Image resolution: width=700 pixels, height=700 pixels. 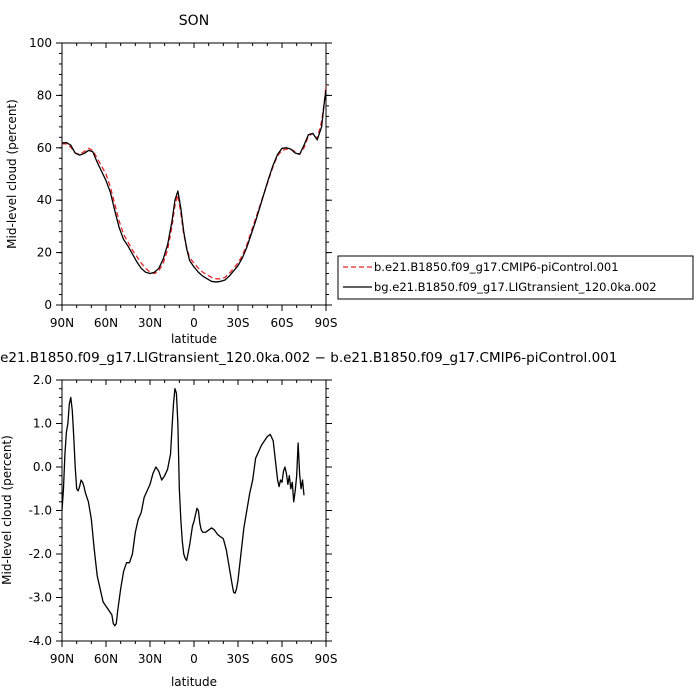 What do you see at coordinates (42, 467) in the screenshot?
I see `bottom-y-tick-label: 0.0` at bounding box center [42, 467].